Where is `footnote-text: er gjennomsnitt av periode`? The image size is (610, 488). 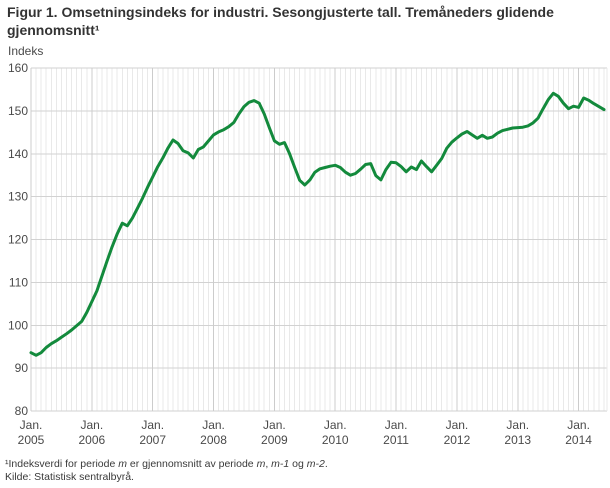 footnote-text: er gjennomsnitt av periode is located at coordinates (191, 464).